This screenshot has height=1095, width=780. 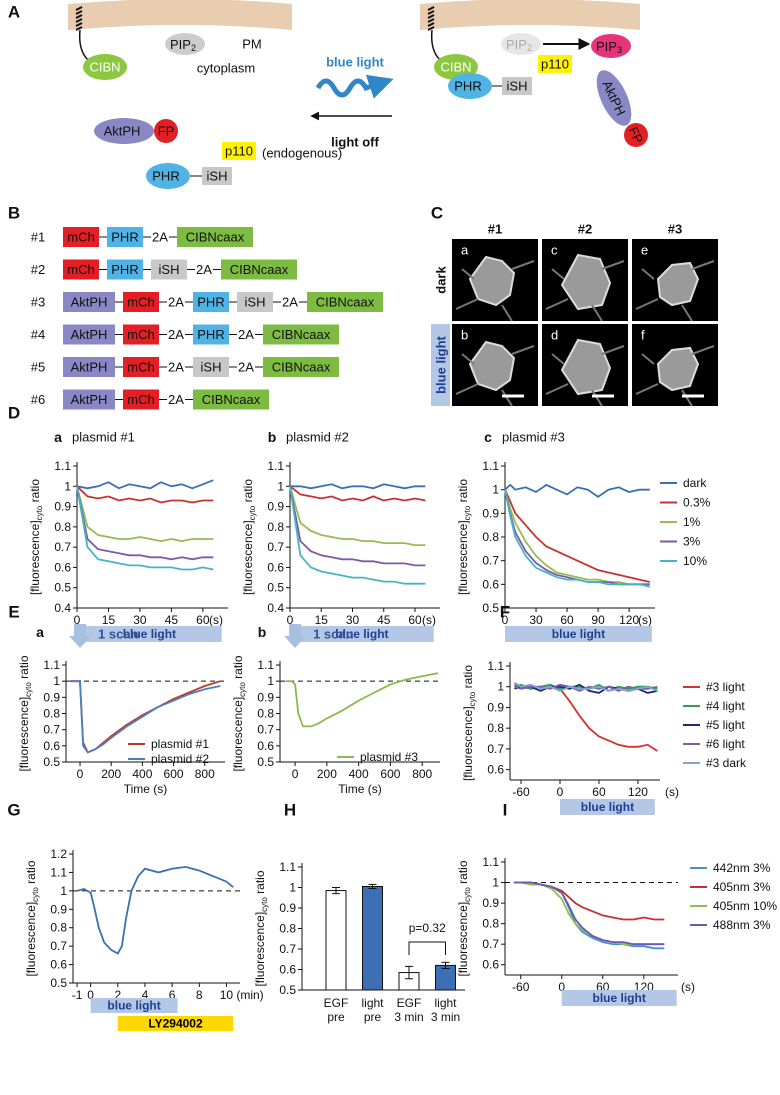 I want to click on protein-label: CIBN, so click(x=104, y=67).